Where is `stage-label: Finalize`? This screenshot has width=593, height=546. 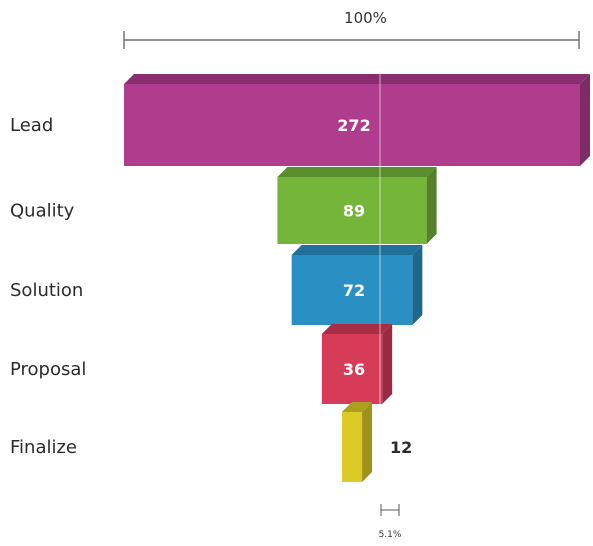
stage-label: Finalize is located at coordinates (43, 447).